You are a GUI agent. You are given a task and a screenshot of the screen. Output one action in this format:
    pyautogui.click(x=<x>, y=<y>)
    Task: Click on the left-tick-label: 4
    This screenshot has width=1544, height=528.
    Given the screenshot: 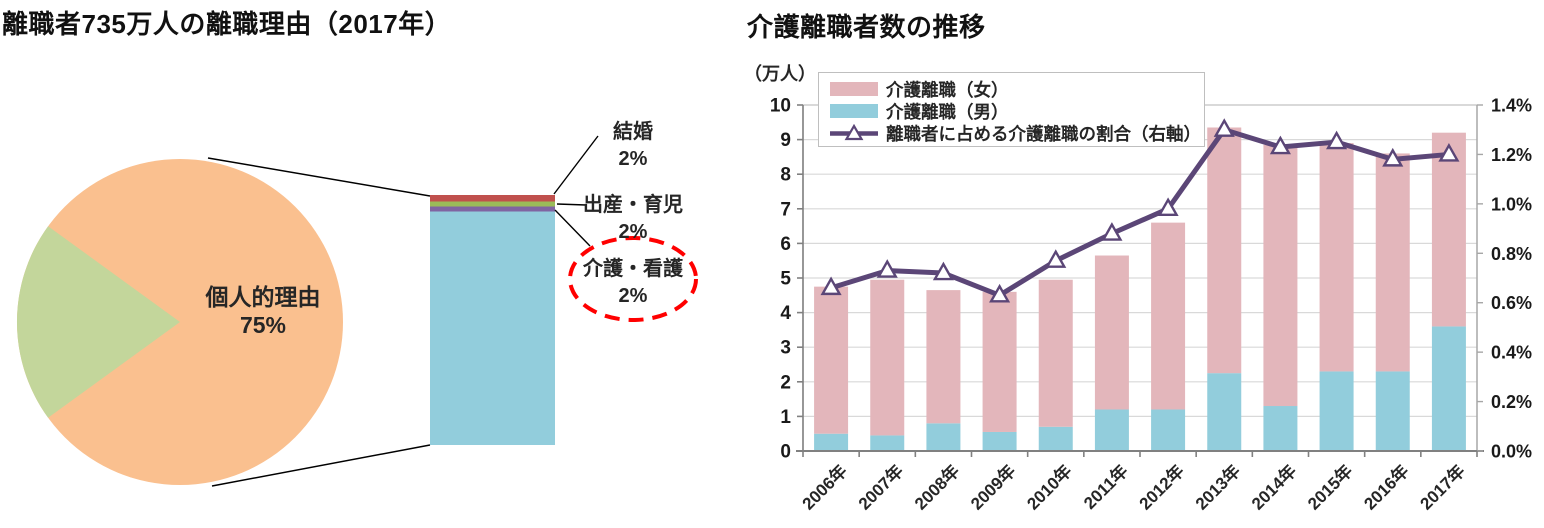 What is the action you would take?
    pyautogui.click(x=785, y=313)
    